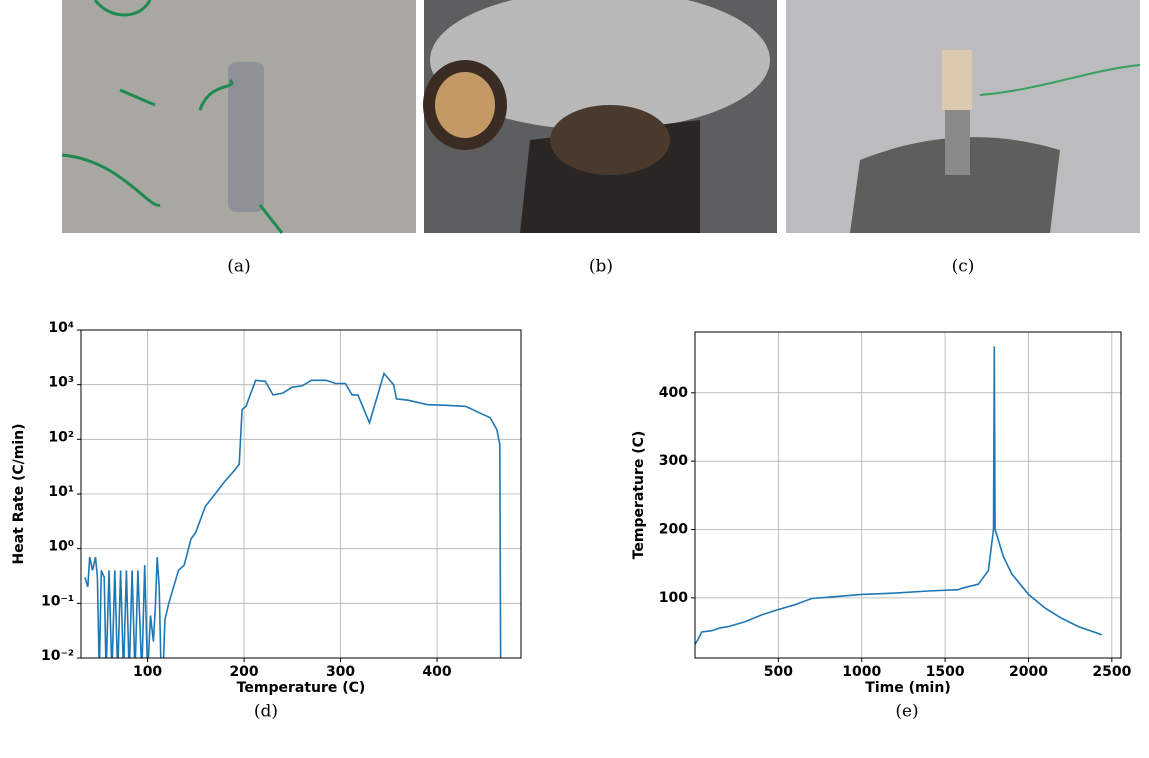  Describe the element at coordinates (907, 688) in the screenshot. I see `x-axis-label: Time (min)` at that location.